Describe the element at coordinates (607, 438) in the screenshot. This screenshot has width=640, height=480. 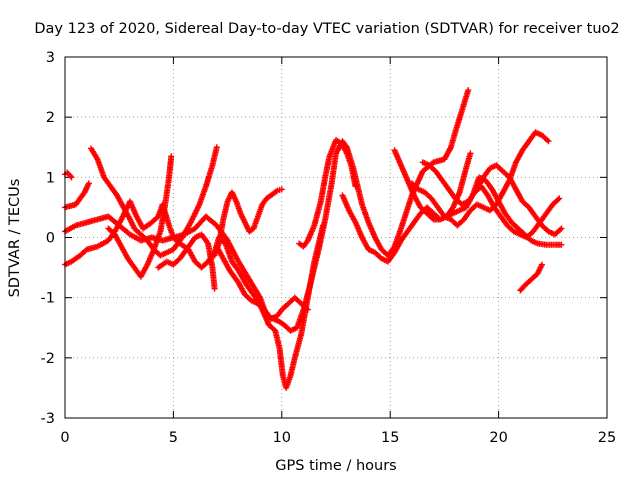
I see `x-tick-label: 25` at that location.